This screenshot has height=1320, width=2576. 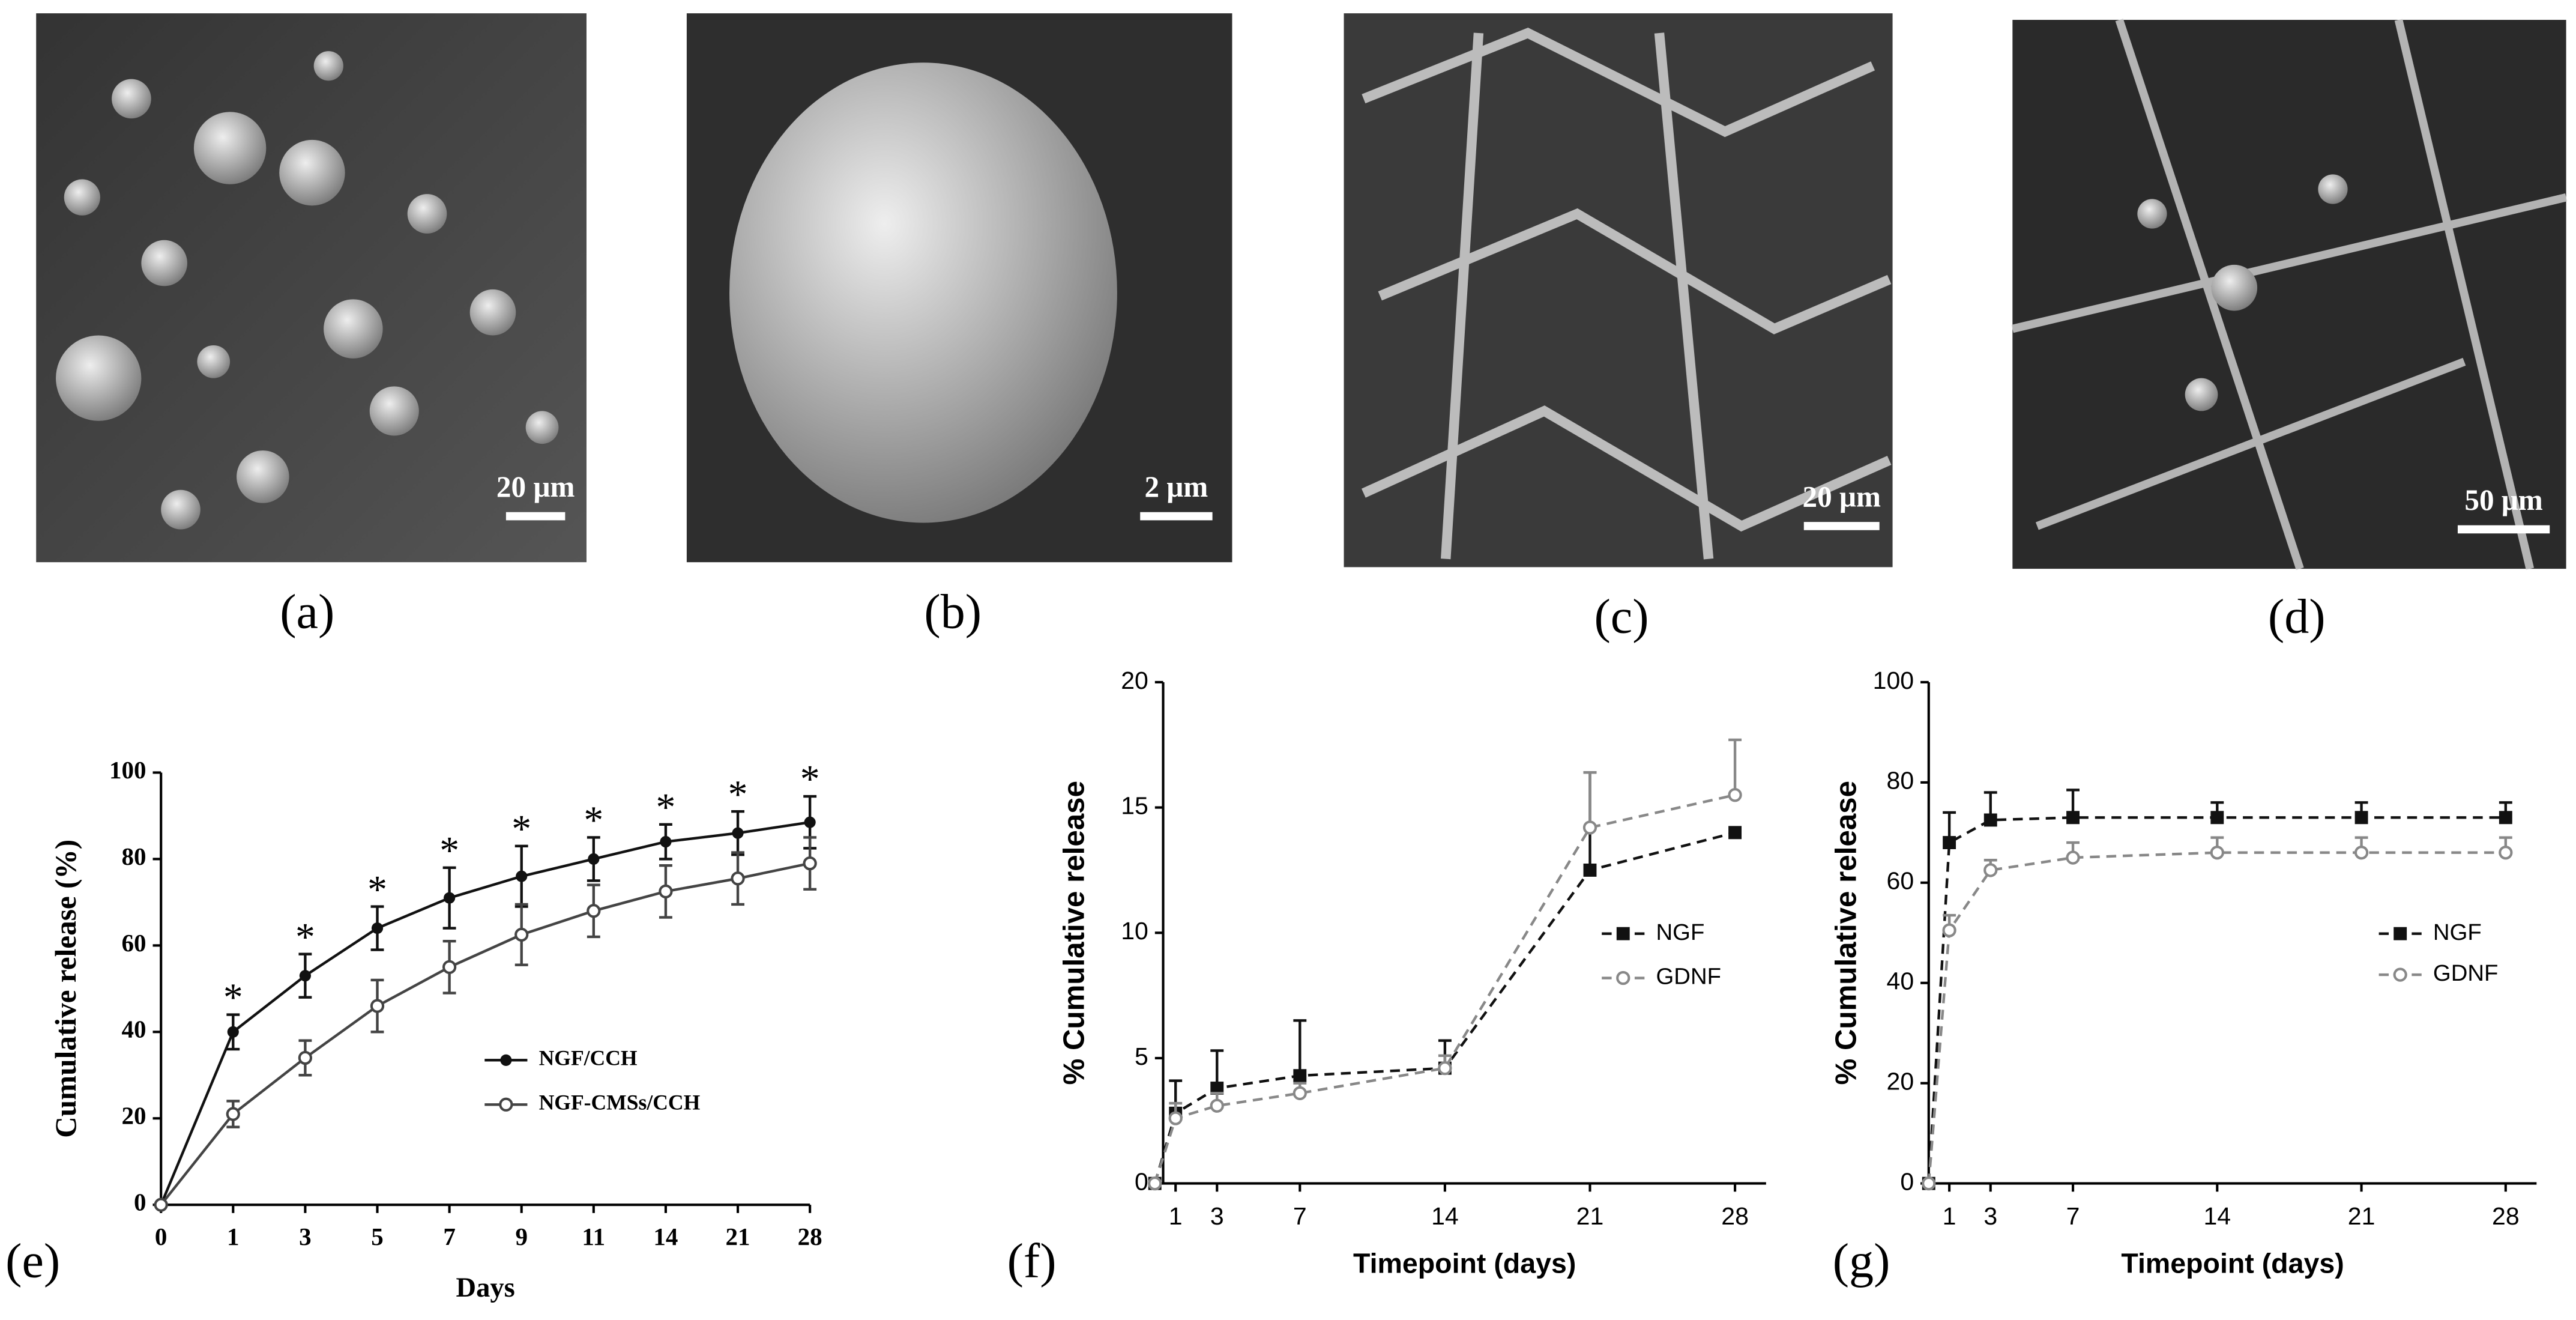 What do you see at coordinates (161, 1236) in the screenshot?
I see `x-tick-label: 0` at bounding box center [161, 1236].